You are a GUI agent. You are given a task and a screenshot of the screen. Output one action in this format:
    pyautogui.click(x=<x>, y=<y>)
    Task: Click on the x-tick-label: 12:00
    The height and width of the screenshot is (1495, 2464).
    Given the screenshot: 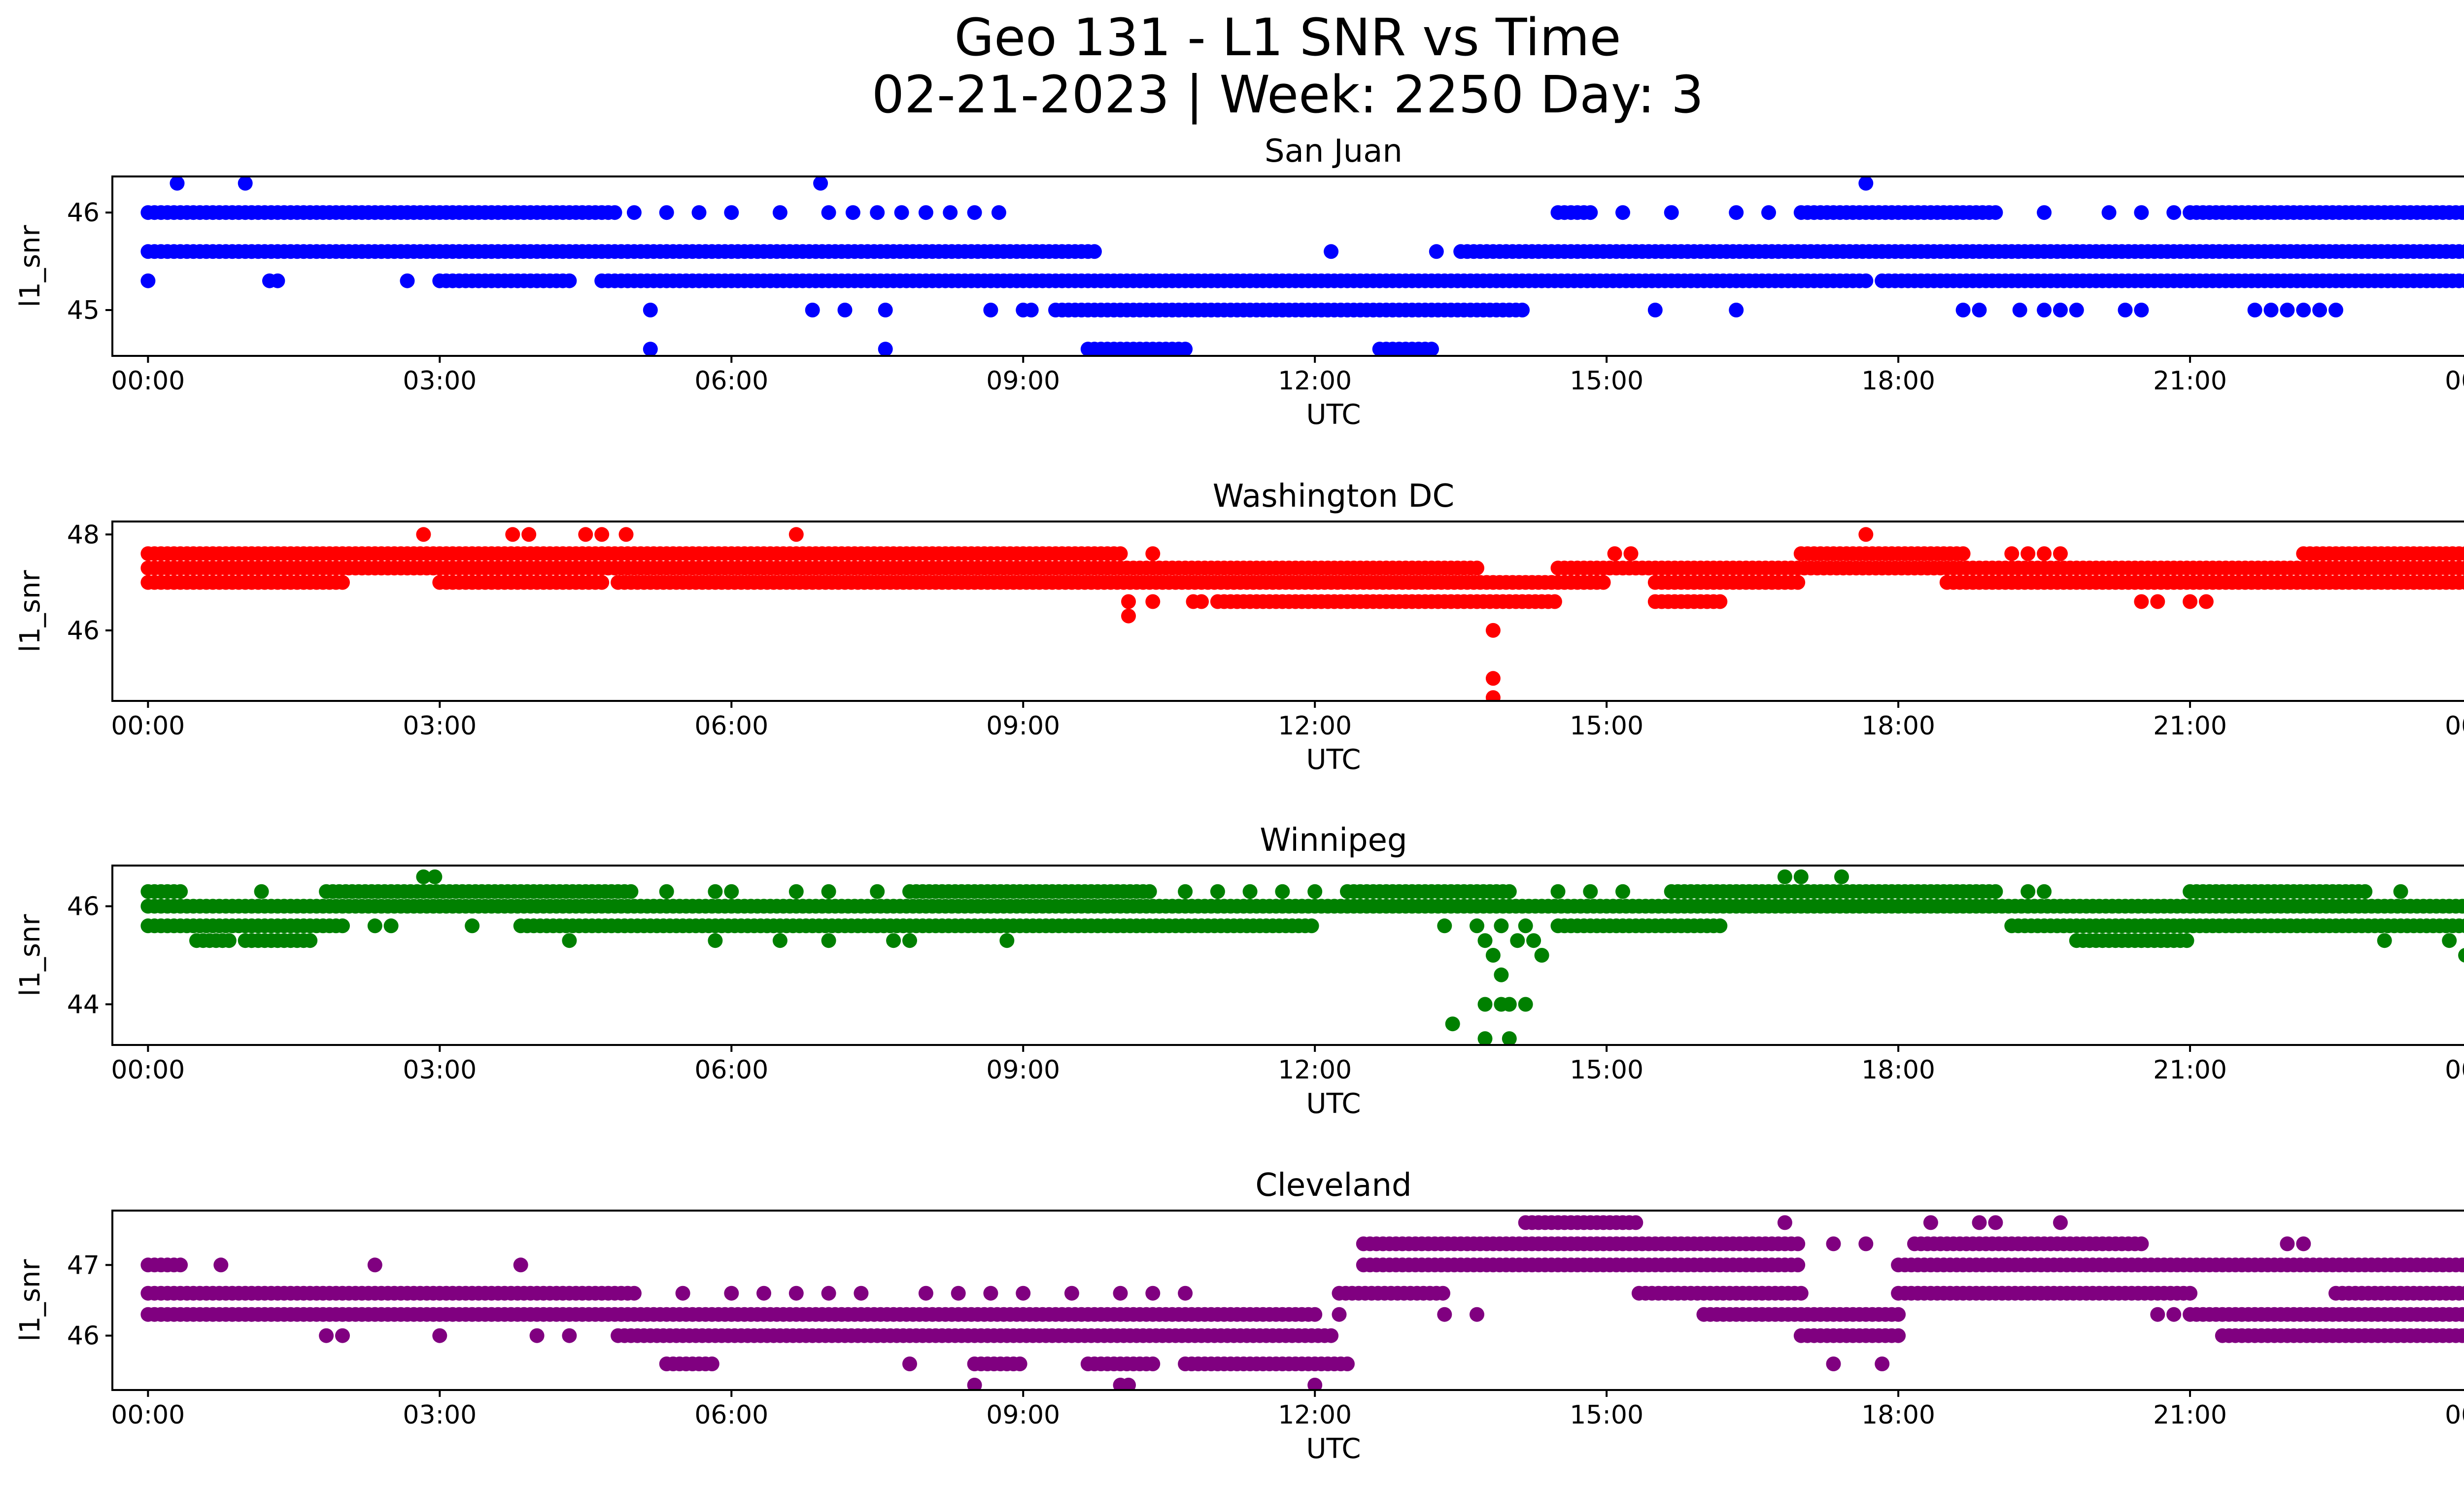 What is the action you would take?
    pyautogui.click(x=1315, y=381)
    